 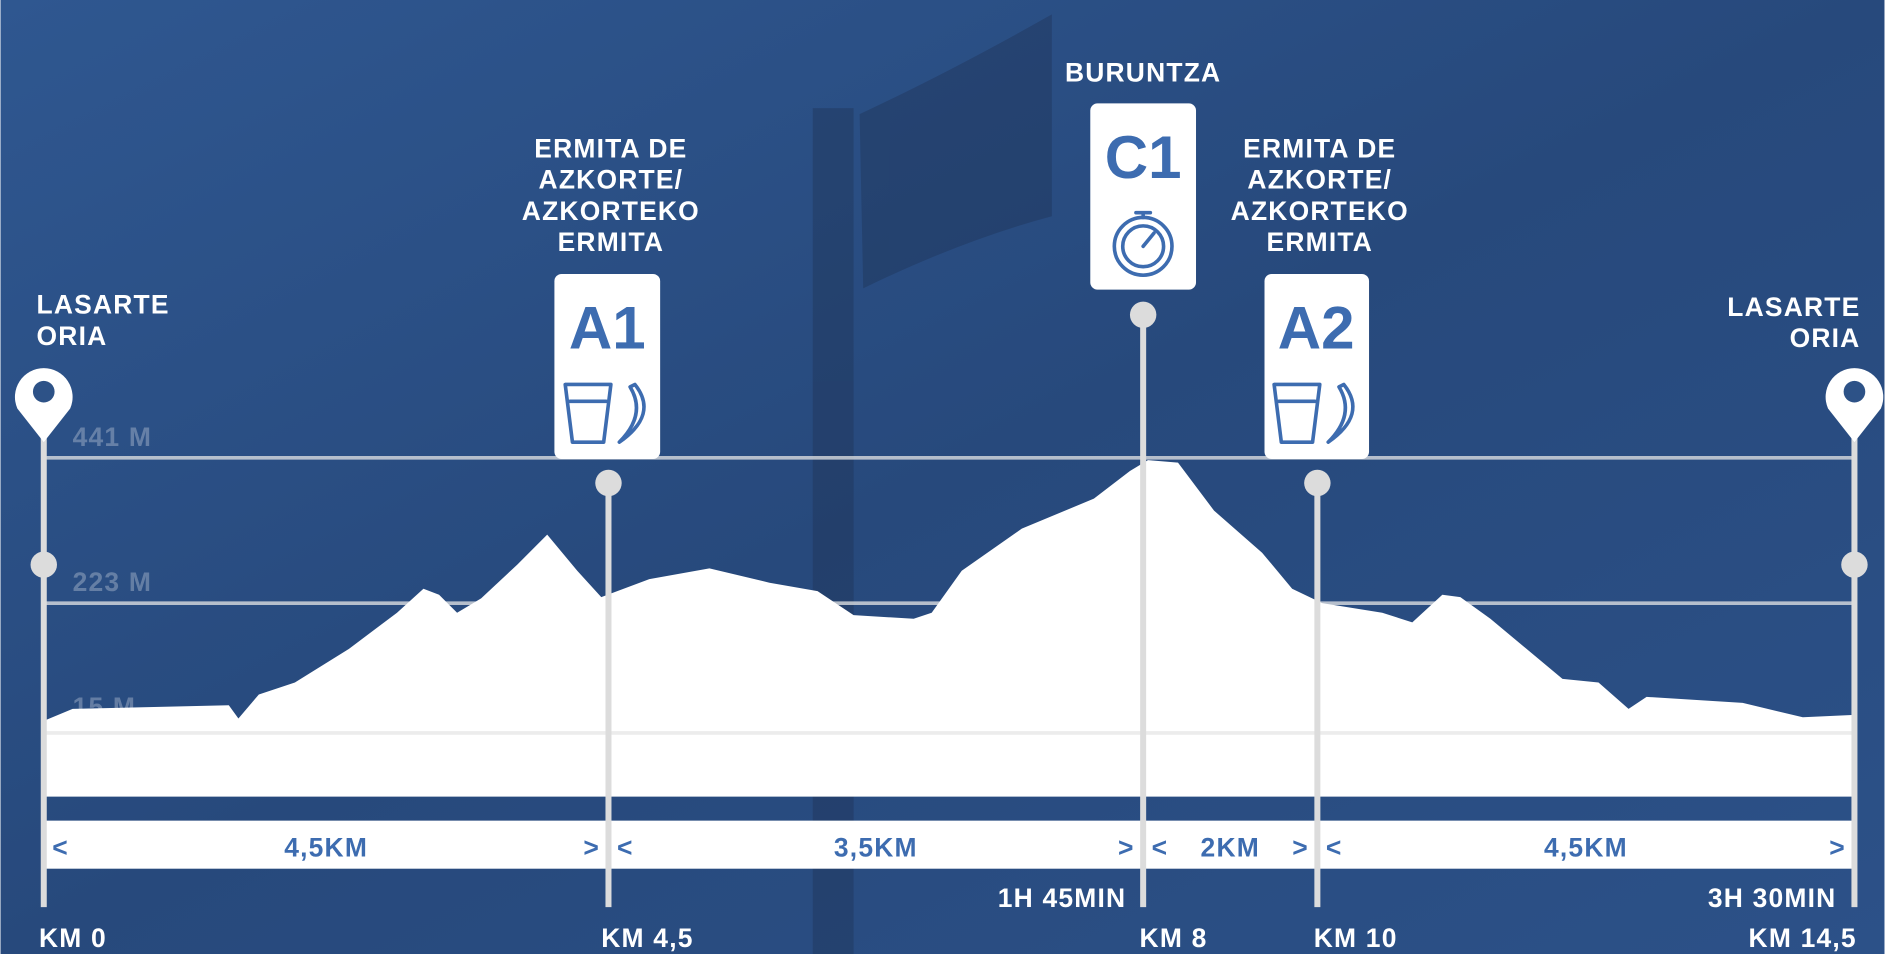 What do you see at coordinates (876, 848) in the screenshot?
I see `segment-distance: 3,5KM` at bounding box center [876, 848].